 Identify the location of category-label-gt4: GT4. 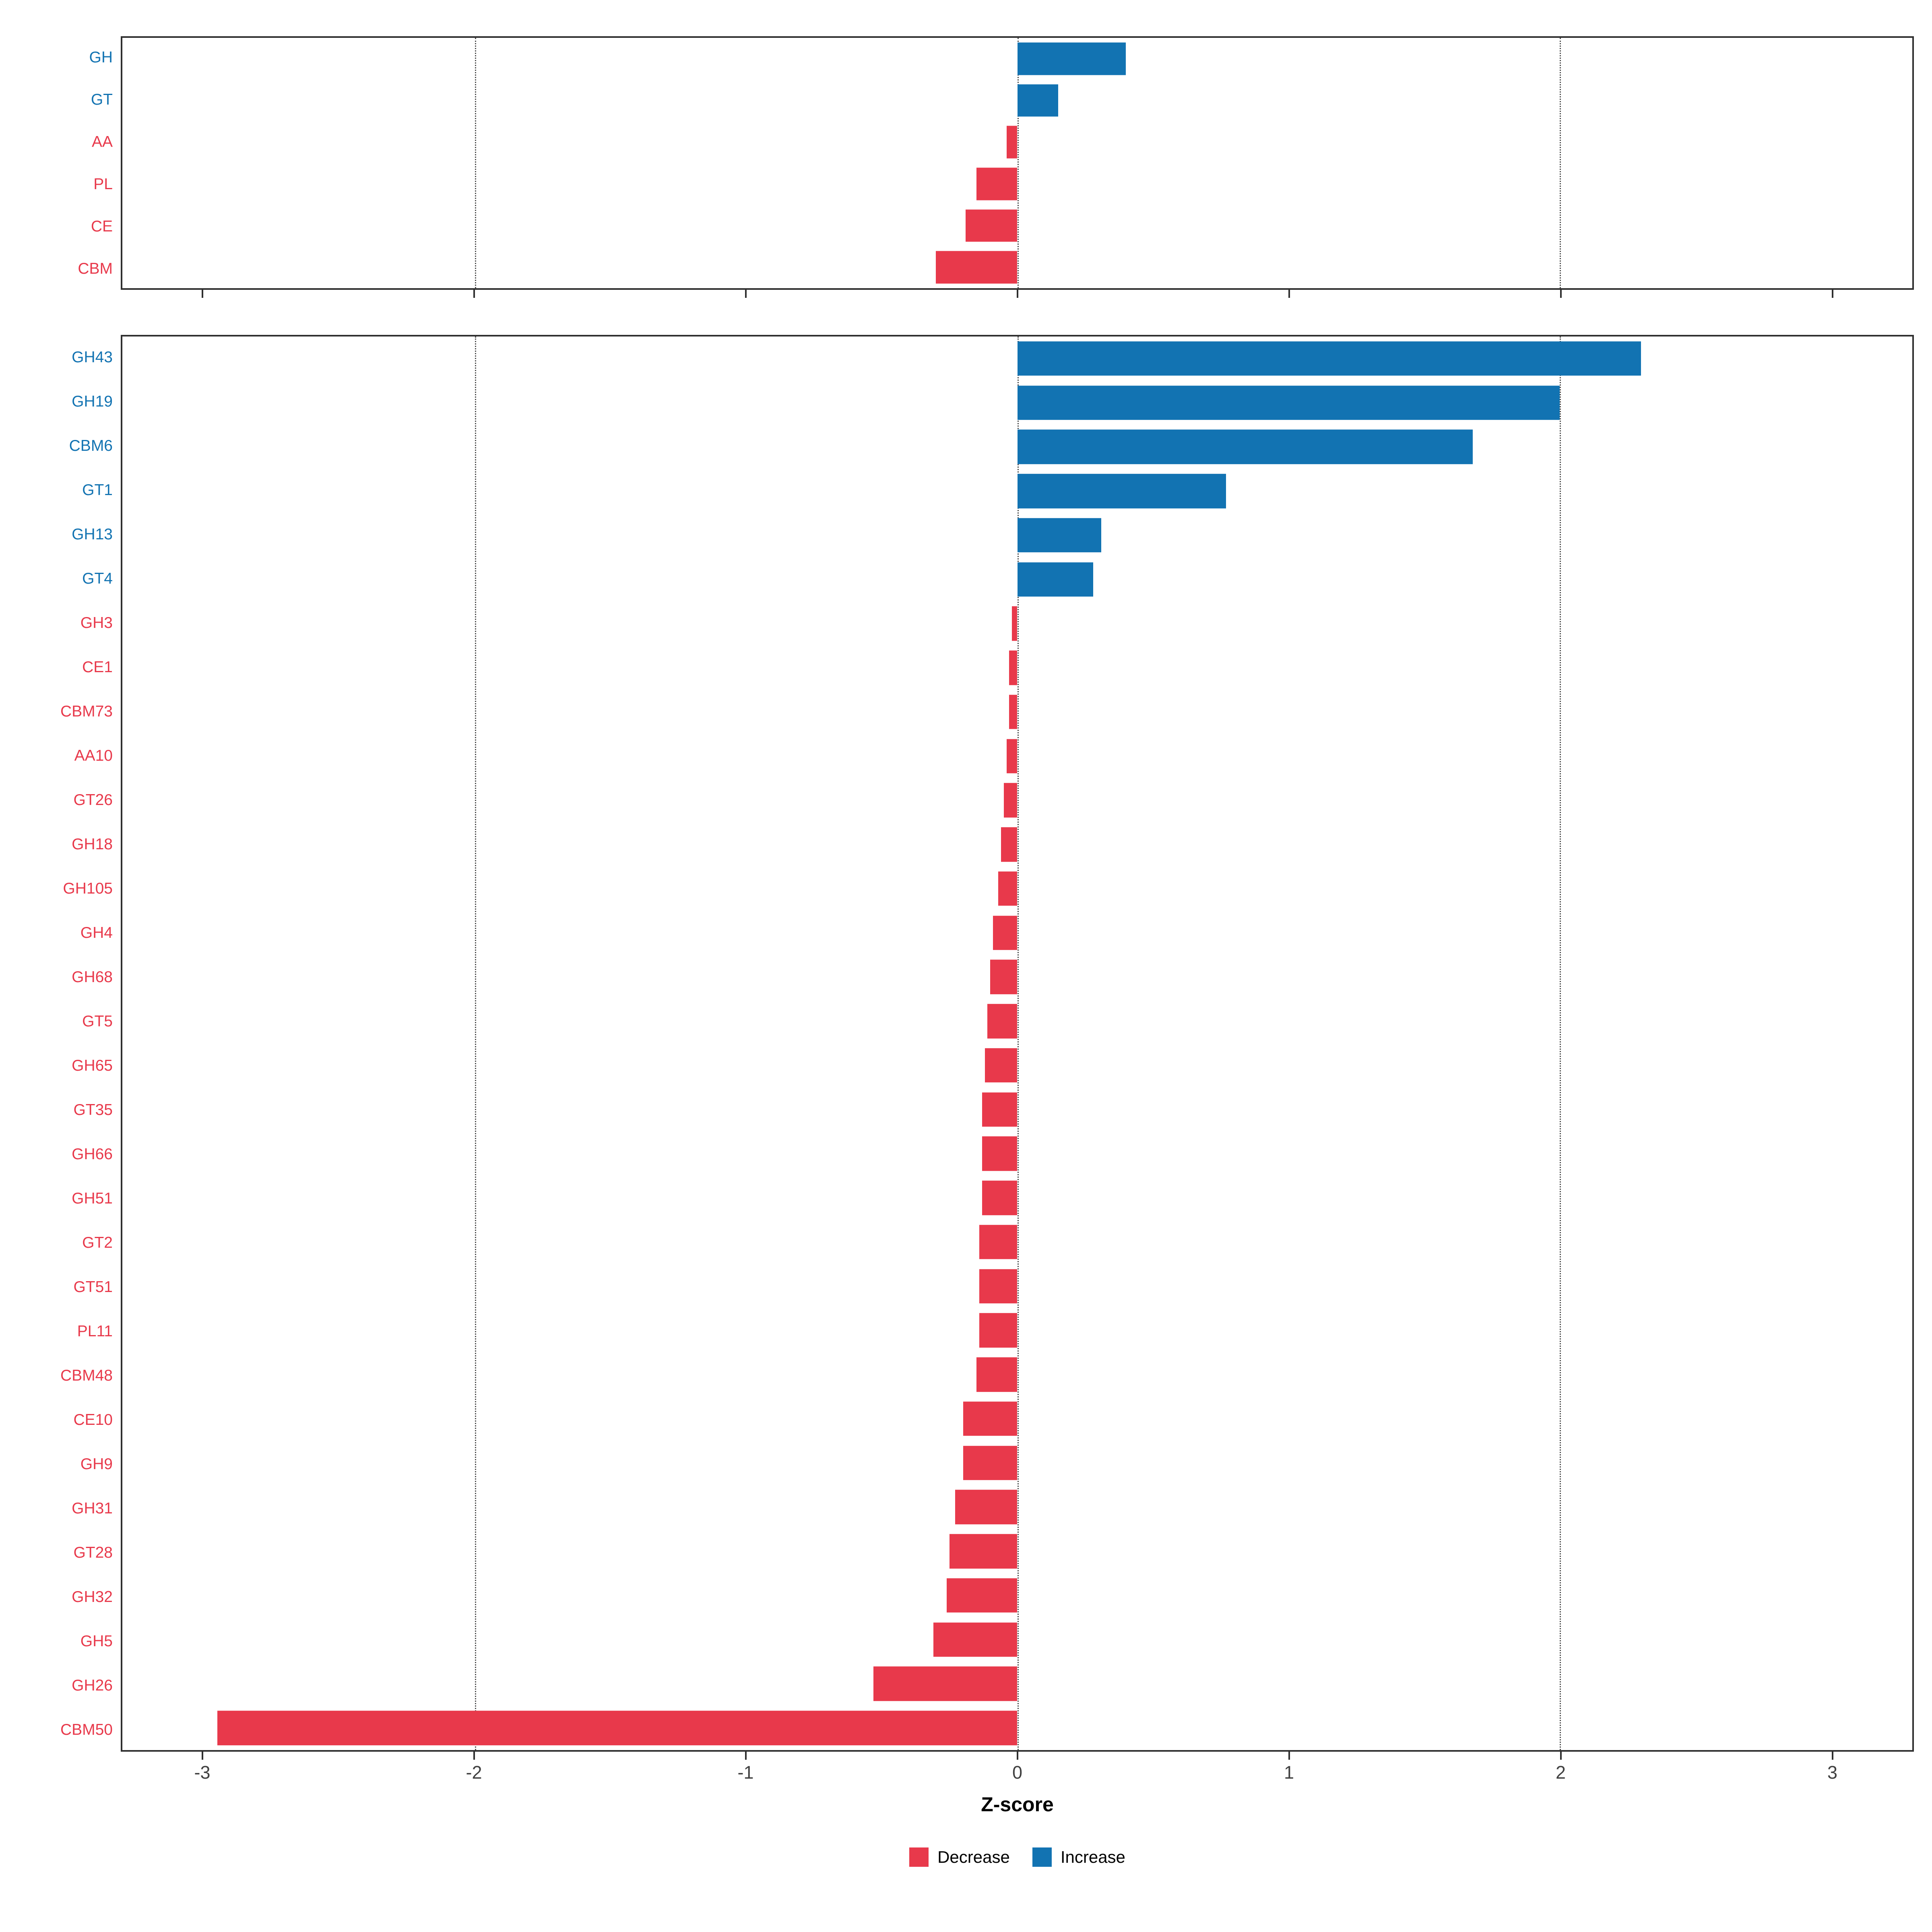
(97, 578).